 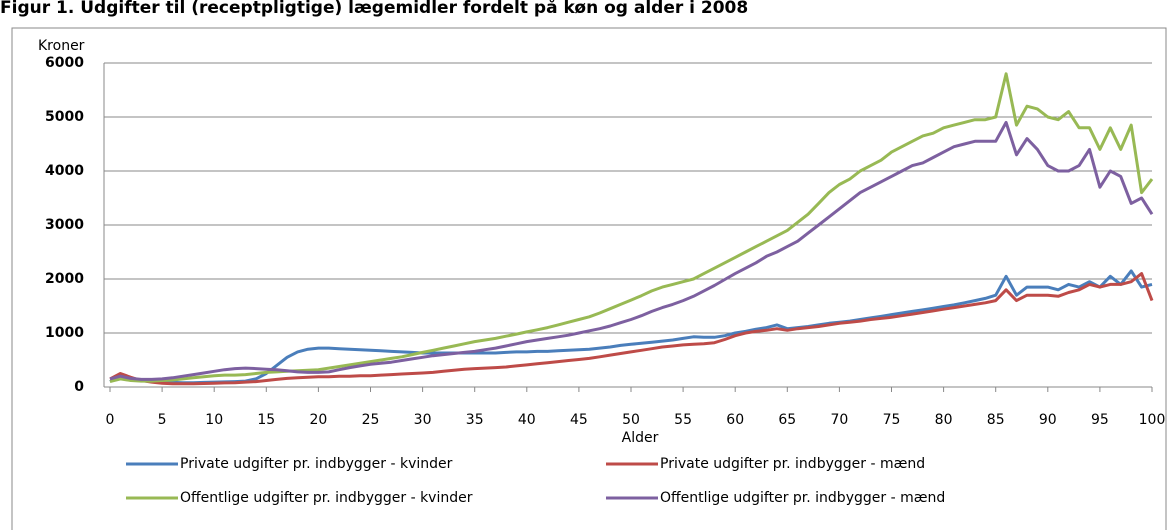 What do you see at coordinates (1152, 420) in the screenshot?
I see `x-tick-label: 100` at bounding box center [1152, 420].